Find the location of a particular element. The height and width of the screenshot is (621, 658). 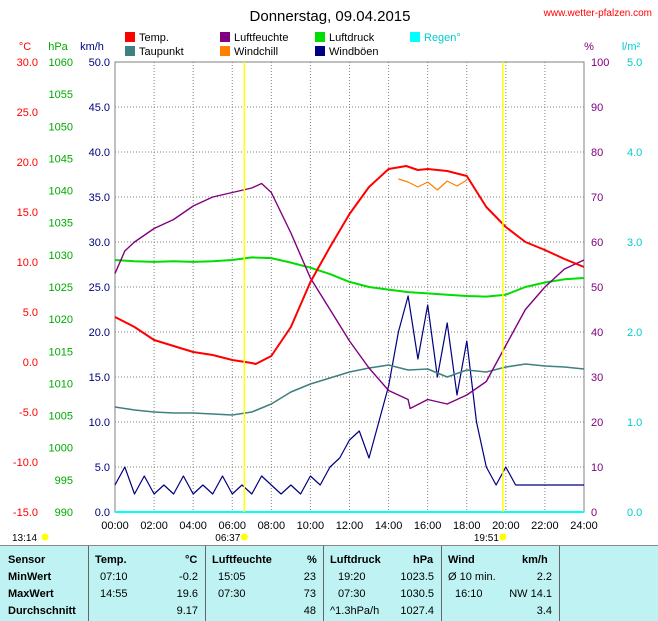

wind-axis-unit: km/h is located at coordinates (92, 47).